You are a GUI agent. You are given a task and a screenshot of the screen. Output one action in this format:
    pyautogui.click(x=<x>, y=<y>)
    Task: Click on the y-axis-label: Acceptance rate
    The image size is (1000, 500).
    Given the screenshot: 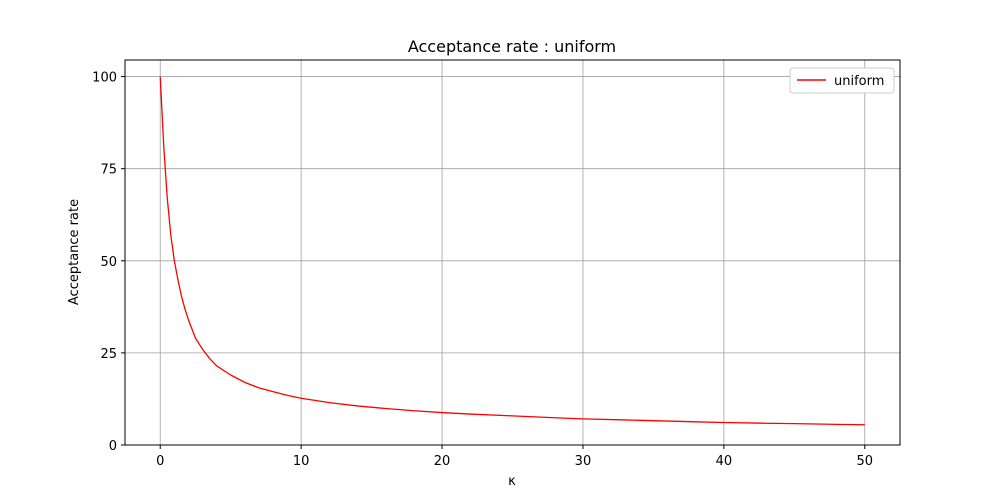 What is the action you would take?
    pyautogui.click(x=74, y=252)
    